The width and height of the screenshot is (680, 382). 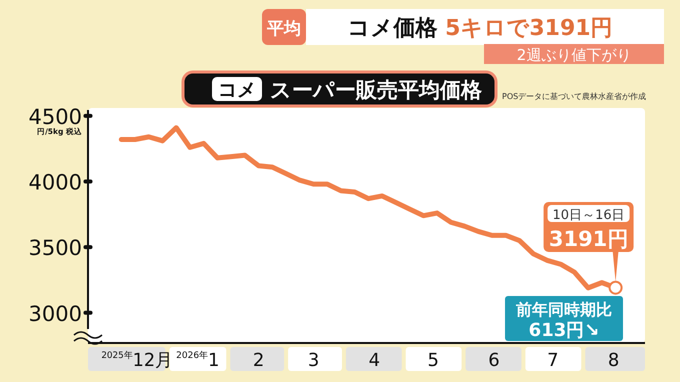 What do you see at coordinates (198, 360) in the screenshot?
I see `x-tick-label: $^{2026年}$1` at bounding box center [198, 360].